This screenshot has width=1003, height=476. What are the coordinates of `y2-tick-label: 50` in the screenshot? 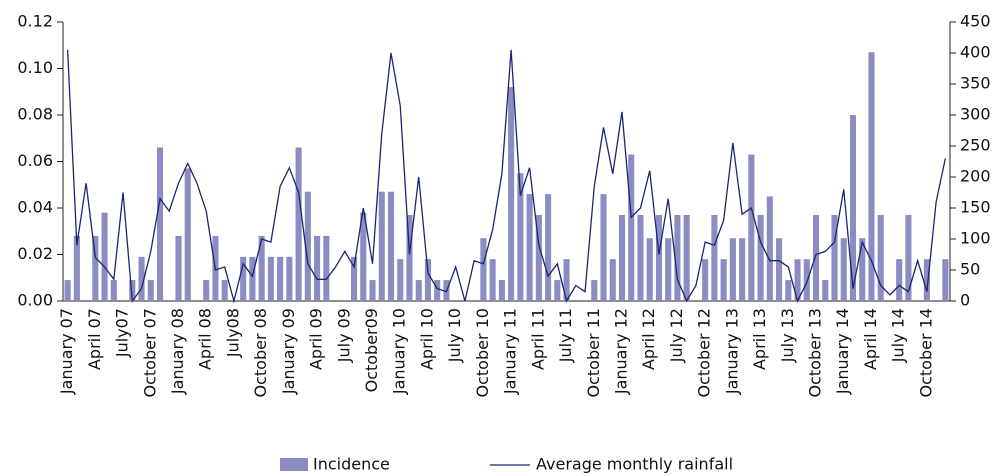 It's located at (970, 269).